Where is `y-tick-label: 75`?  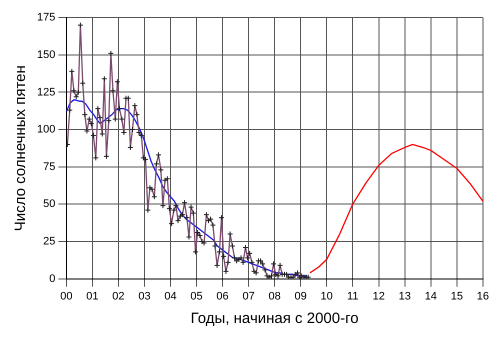
y-tick-label: 75 is located at coordinates (49, 166).